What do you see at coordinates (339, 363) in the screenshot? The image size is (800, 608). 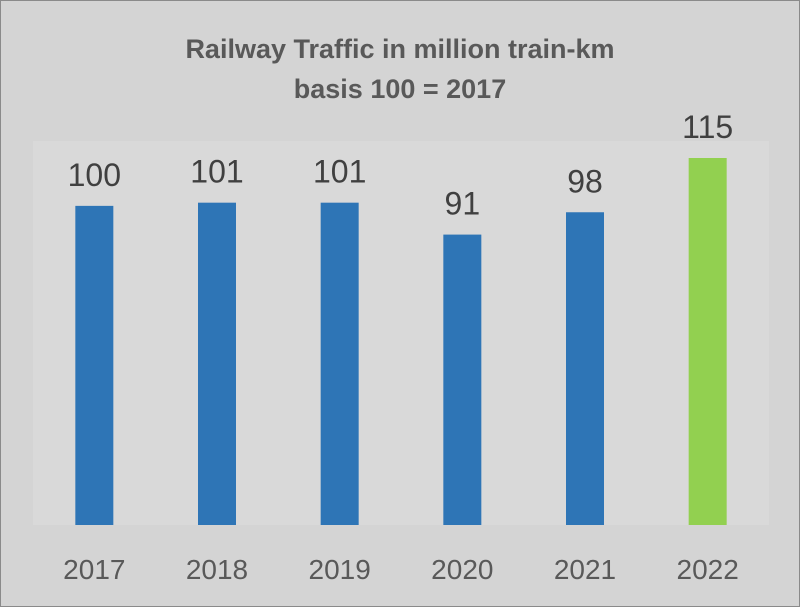 I see `bar-2019` at bounding box center [339, 363].